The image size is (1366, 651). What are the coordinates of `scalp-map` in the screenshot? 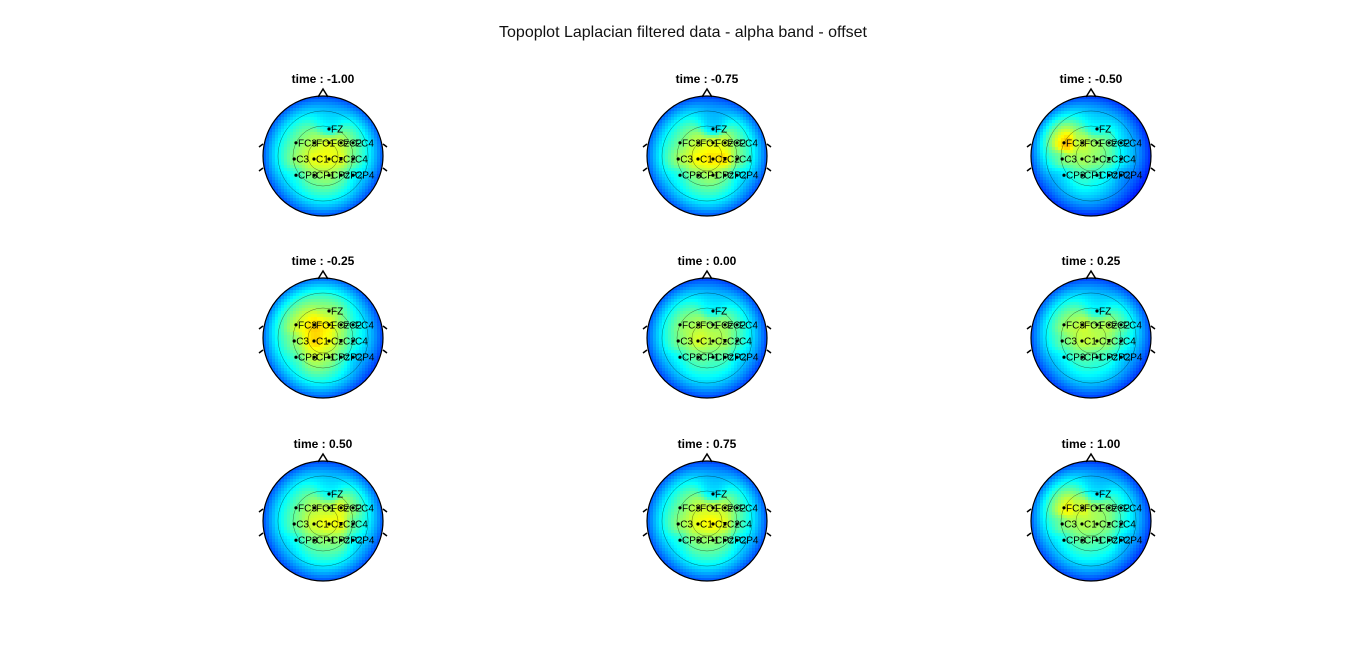 It's located at (707, 156).